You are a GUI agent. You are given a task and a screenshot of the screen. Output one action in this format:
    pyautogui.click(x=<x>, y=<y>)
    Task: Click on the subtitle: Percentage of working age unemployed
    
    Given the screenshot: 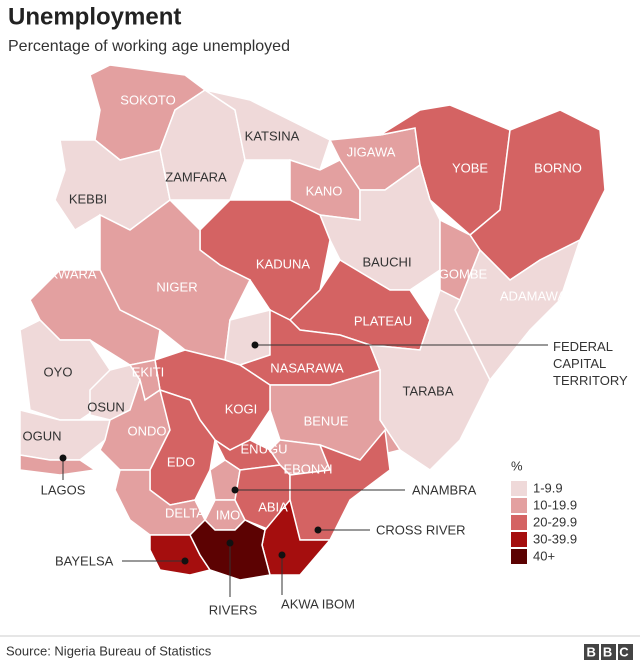 What is the action you would take?
    pyautogui.click(x=149, y=46)
    